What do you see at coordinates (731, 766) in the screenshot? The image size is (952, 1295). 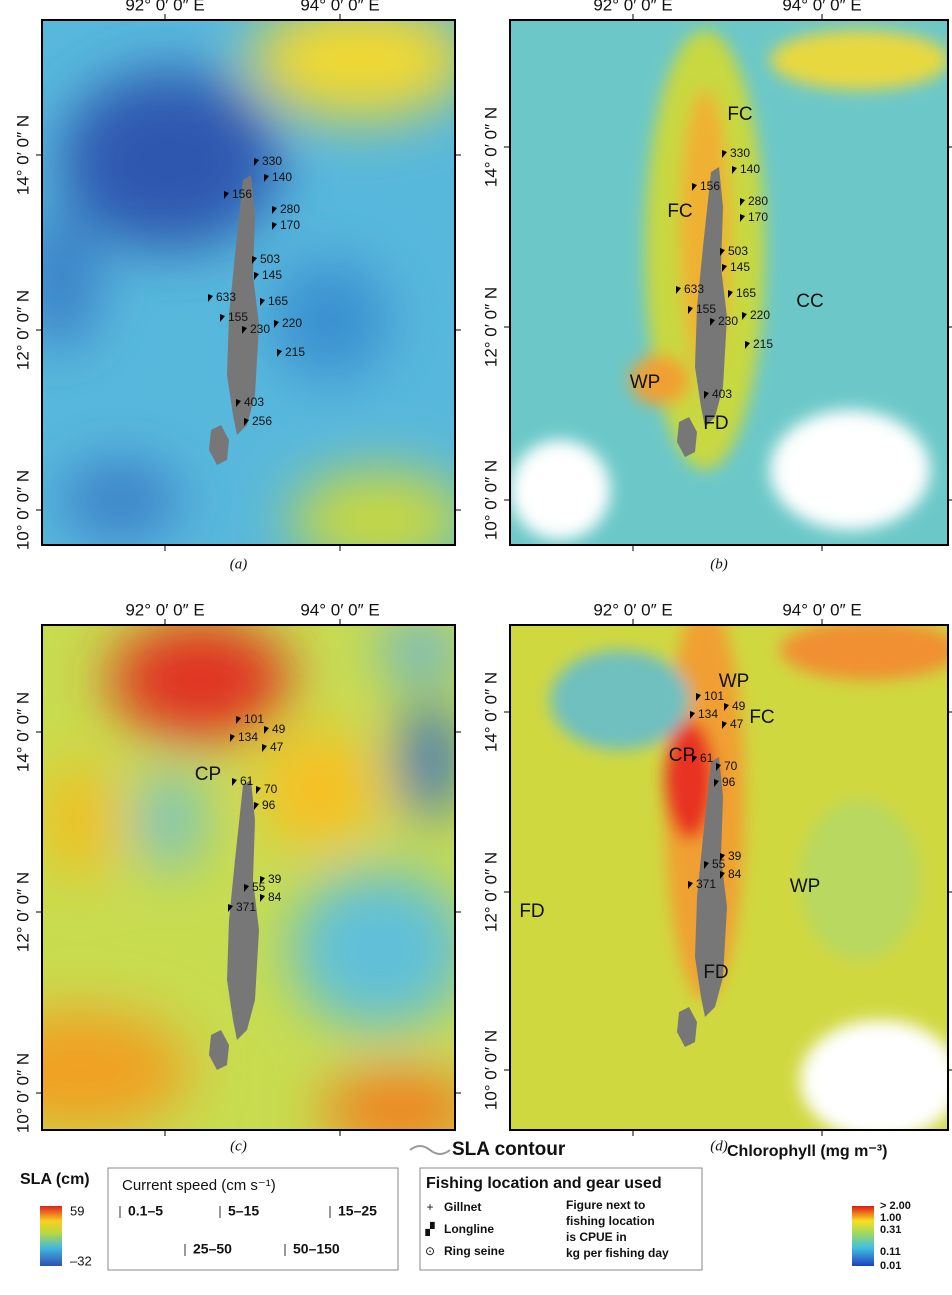 I see `cpue-label: 70` at bounding box center [731, 766].